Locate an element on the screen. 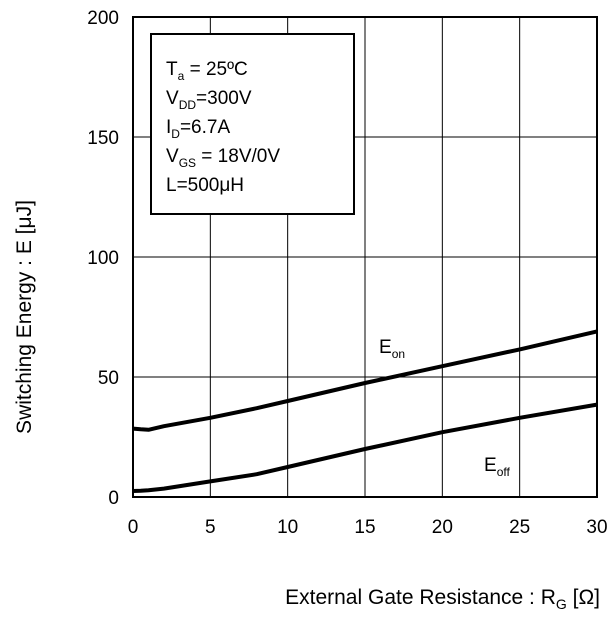  x-tick-labels: 0 5 10 15 20 25 30 is located at coordinates (368, 527).